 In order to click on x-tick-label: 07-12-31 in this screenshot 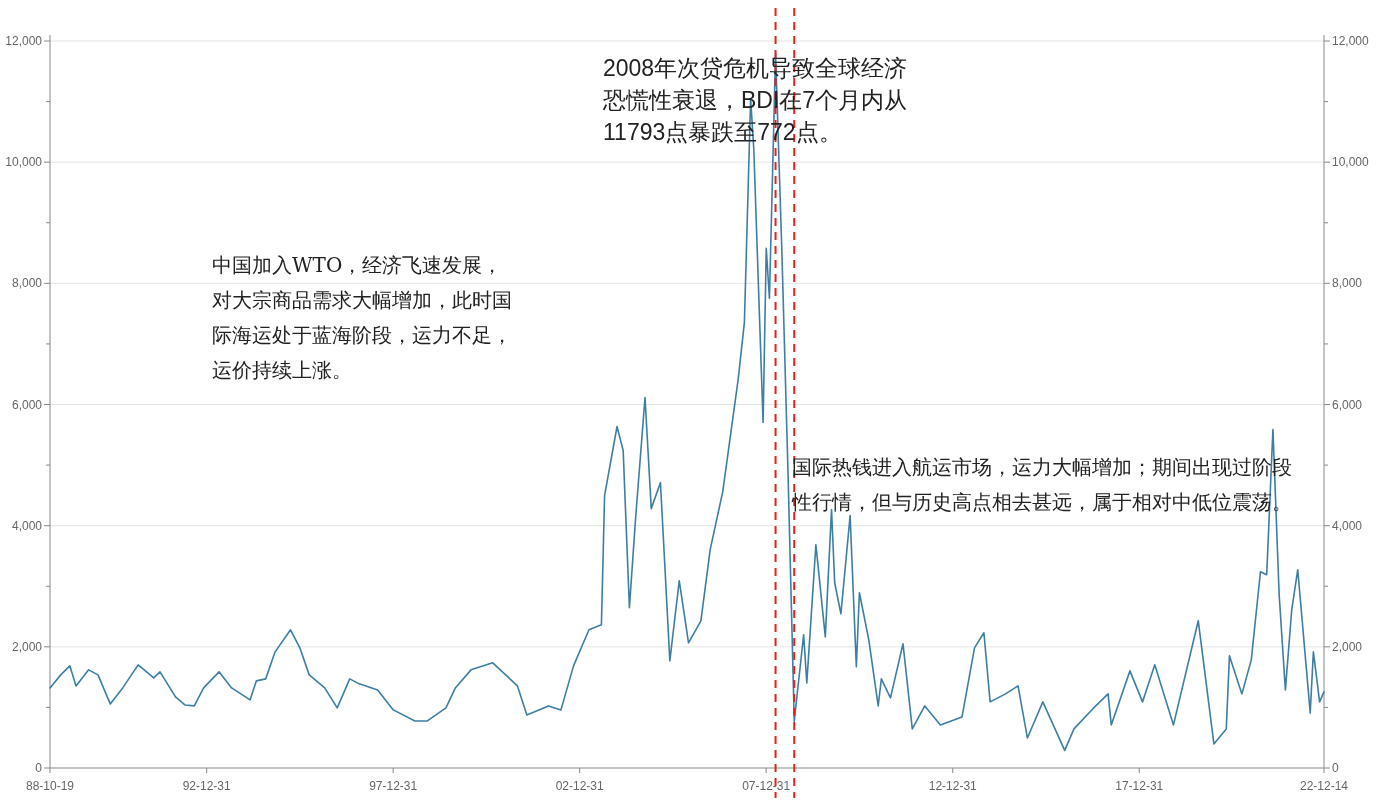, I will do `click(766, 786)`.